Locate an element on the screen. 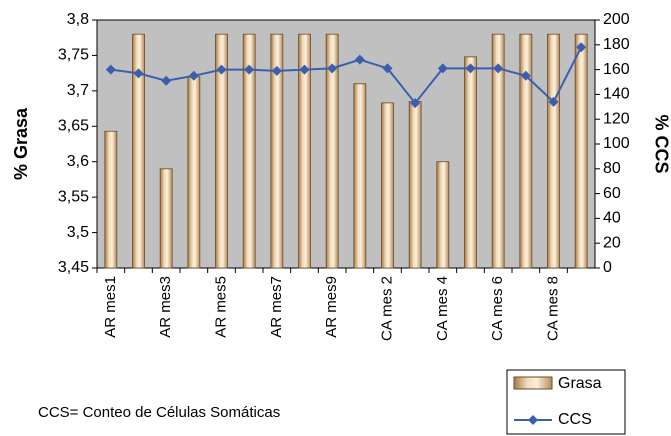  x-tick-label: CA mes 4 is located at coordinates (442, 308).